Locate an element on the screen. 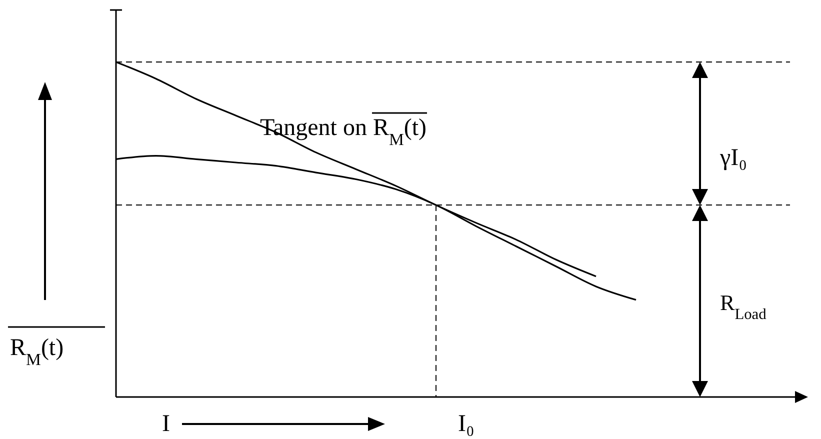 This screenshot has height=439, width=821. y-axis-title: R$_{M}$(t) is located at coordinates (37, 351).